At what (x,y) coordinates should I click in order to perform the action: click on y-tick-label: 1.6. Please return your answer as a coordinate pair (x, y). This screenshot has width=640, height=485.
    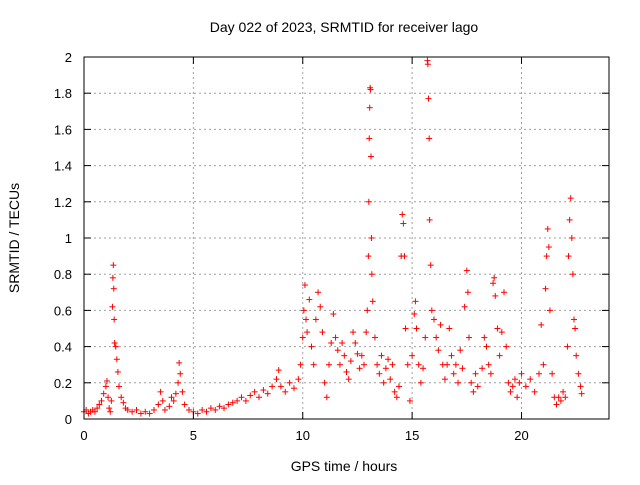
    Looking at the image, I should click on (63, 129).